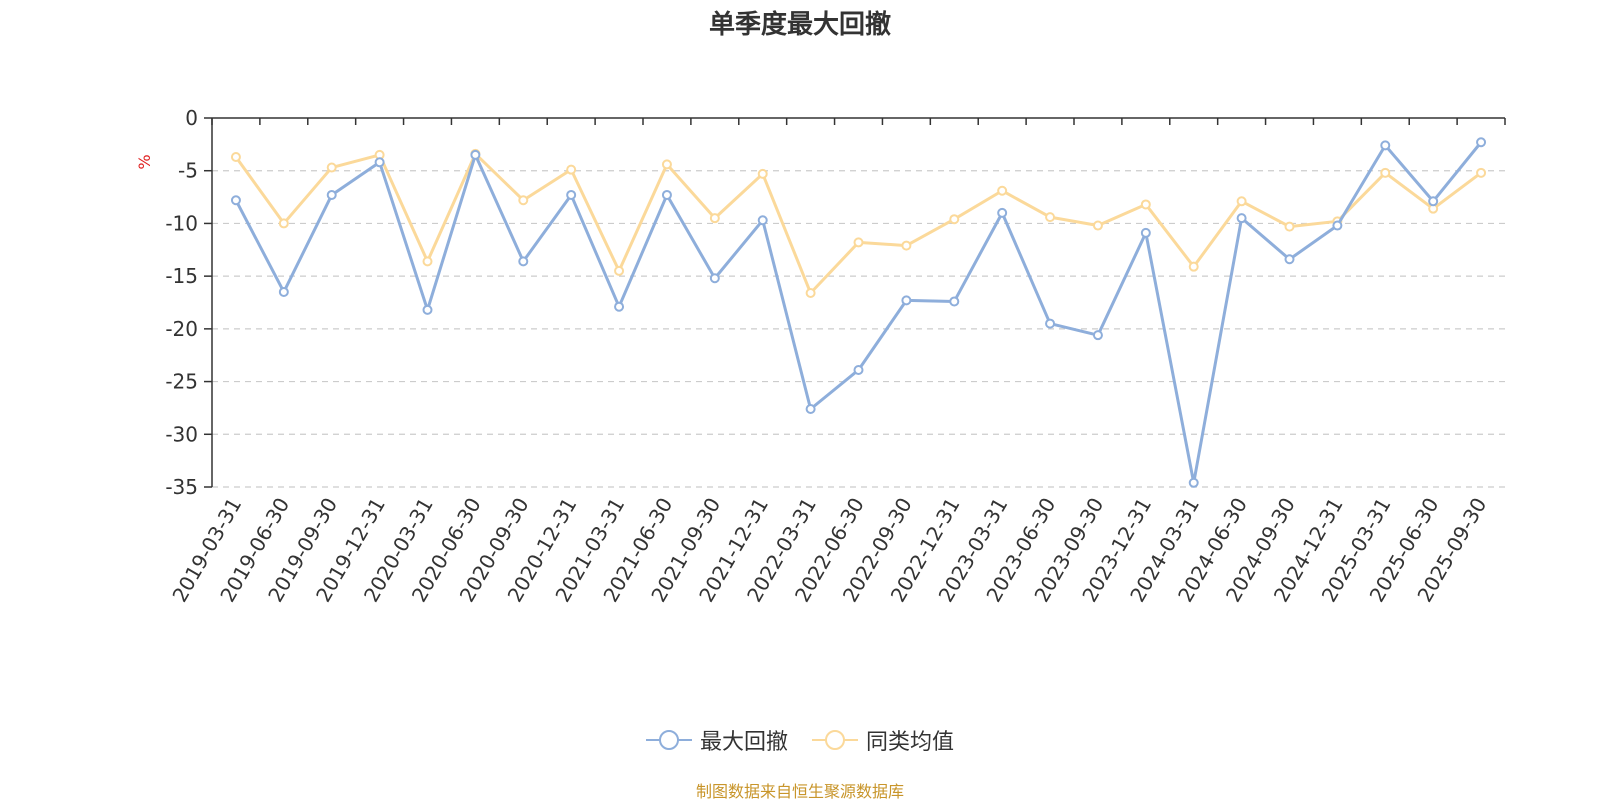 The image size is (1600, 802). What do you see at coordinates (799, 25) in the screenshot?
I see `chart-title: 单季度最大回撤` at bounding box center [799, 25].